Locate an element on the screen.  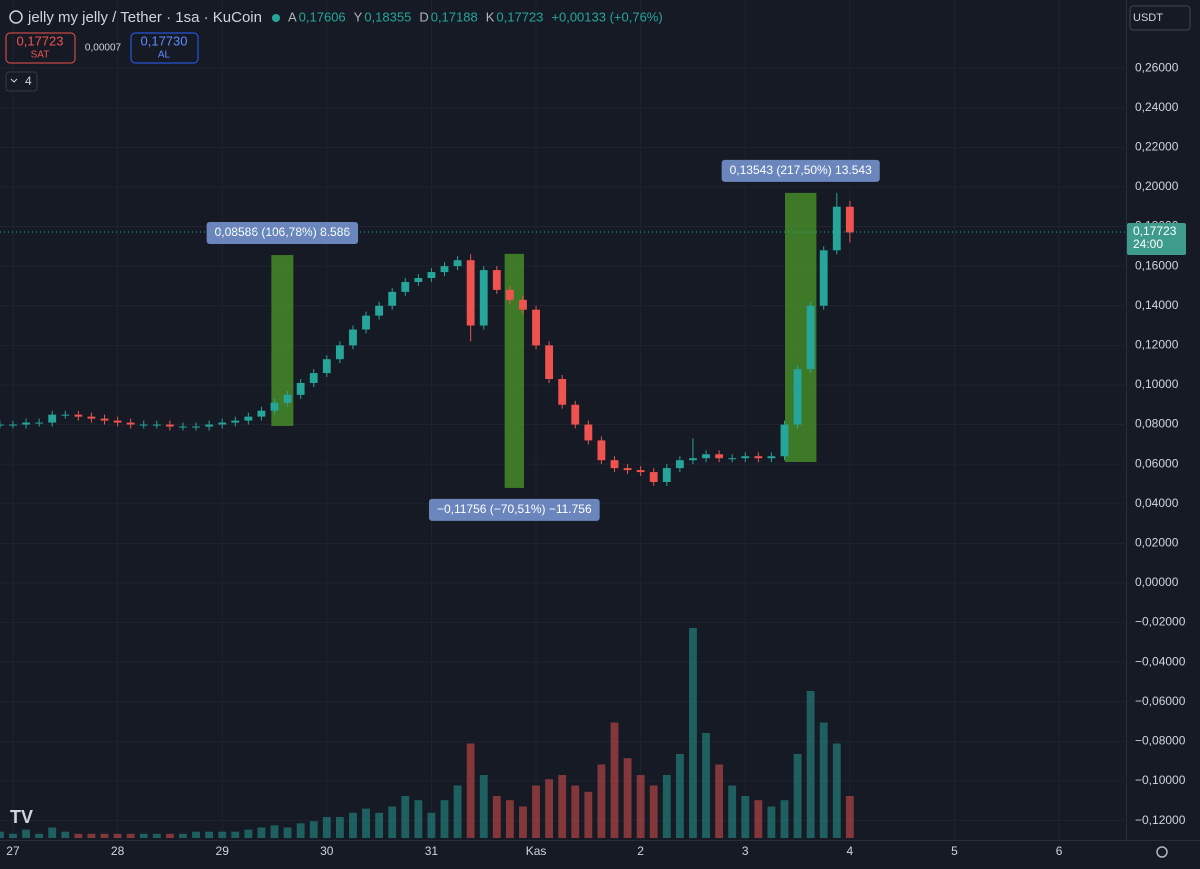
legend-text: A is located at coordinates (292, 16).